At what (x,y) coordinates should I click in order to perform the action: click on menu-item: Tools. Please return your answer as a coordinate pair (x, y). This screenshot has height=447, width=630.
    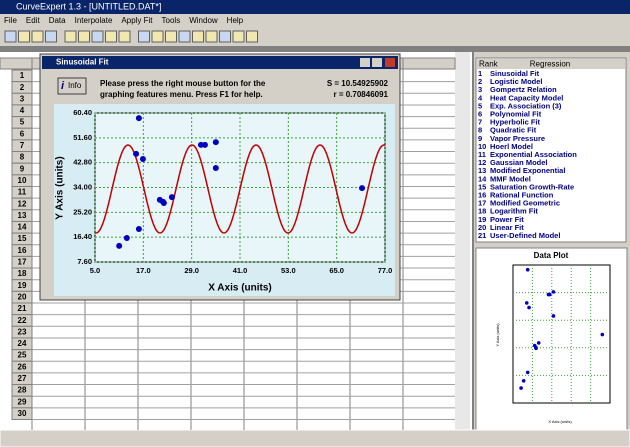
    Looking at the image, I should click on (171, 20).